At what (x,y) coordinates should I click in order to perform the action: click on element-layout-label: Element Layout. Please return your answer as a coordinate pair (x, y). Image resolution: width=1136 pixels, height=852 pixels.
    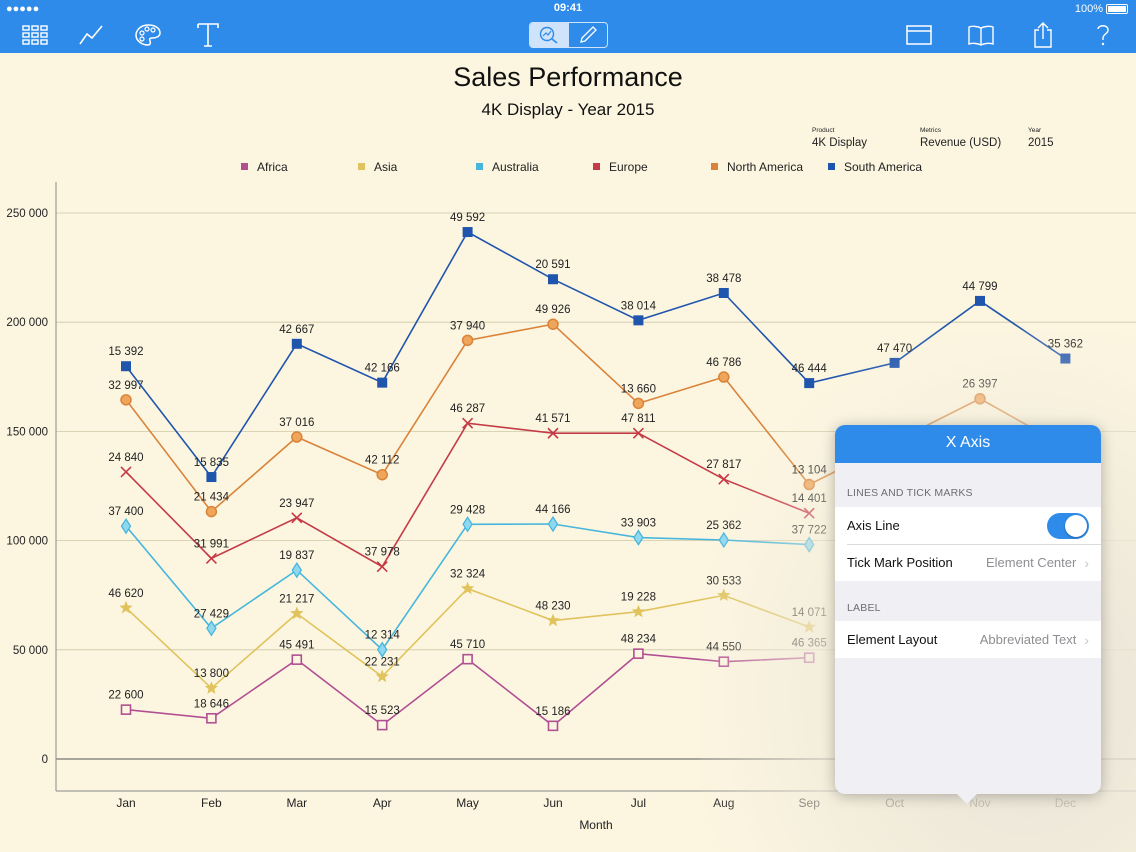
    Looking at the image, I should click on (892, 639).